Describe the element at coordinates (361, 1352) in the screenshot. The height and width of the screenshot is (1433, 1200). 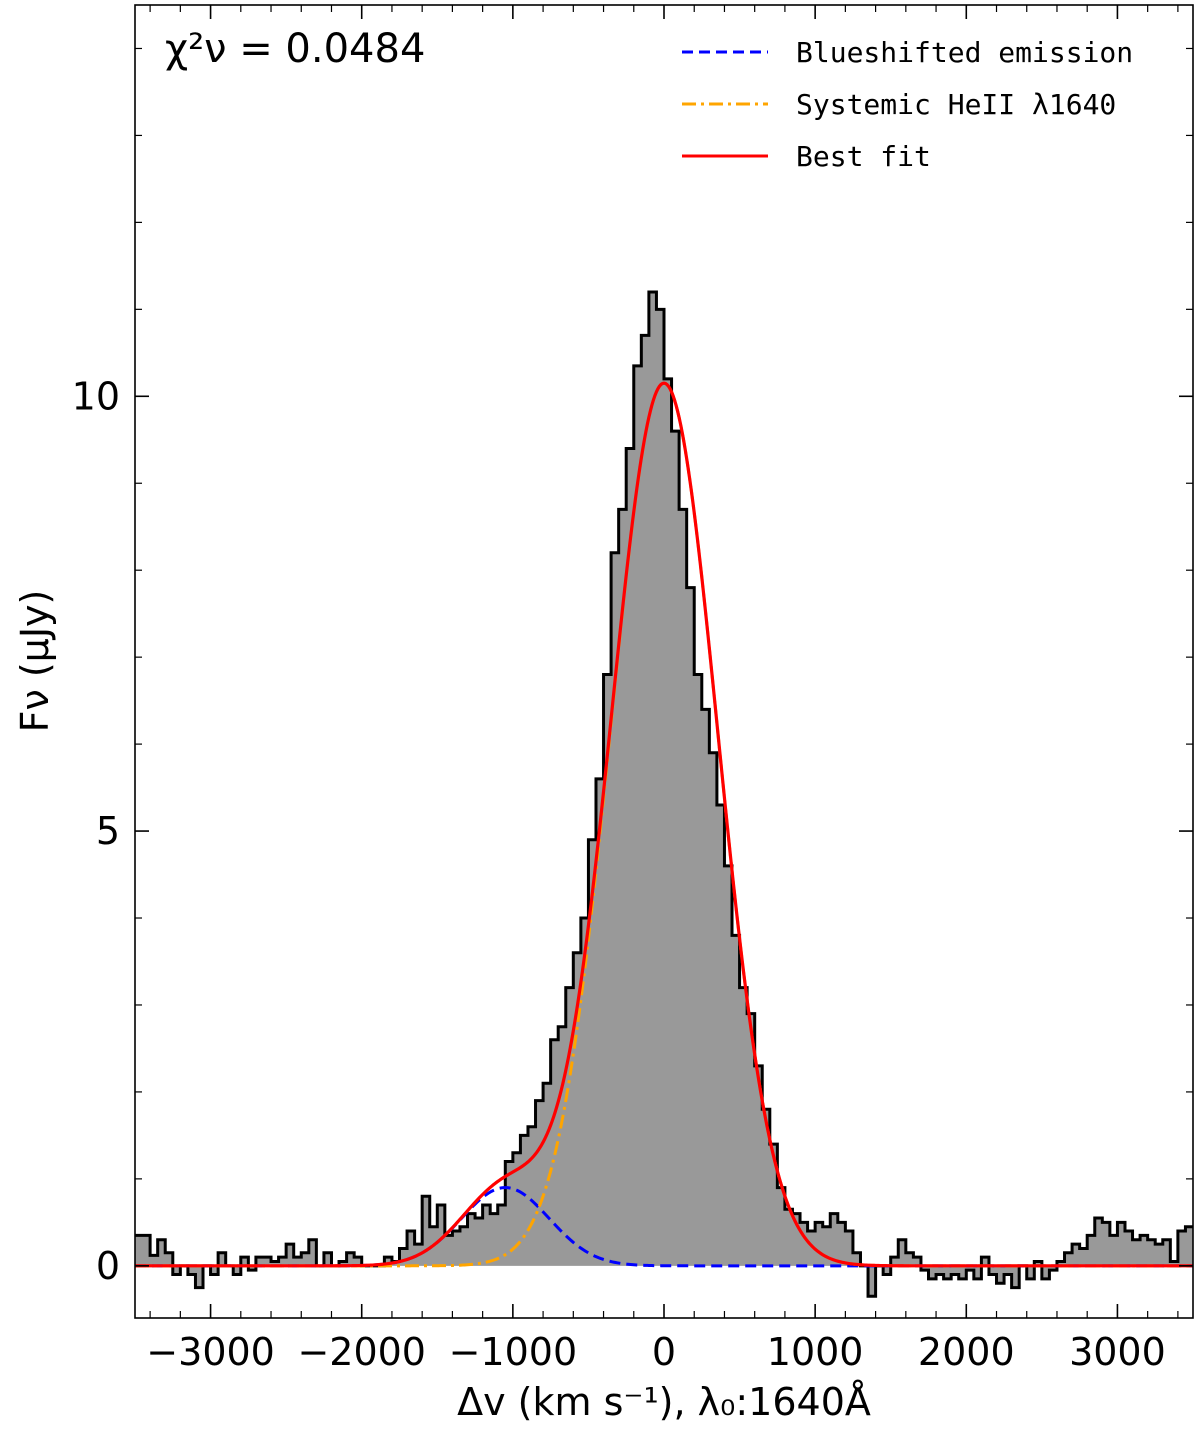
I see `x-tick-label: −2000` at that location.